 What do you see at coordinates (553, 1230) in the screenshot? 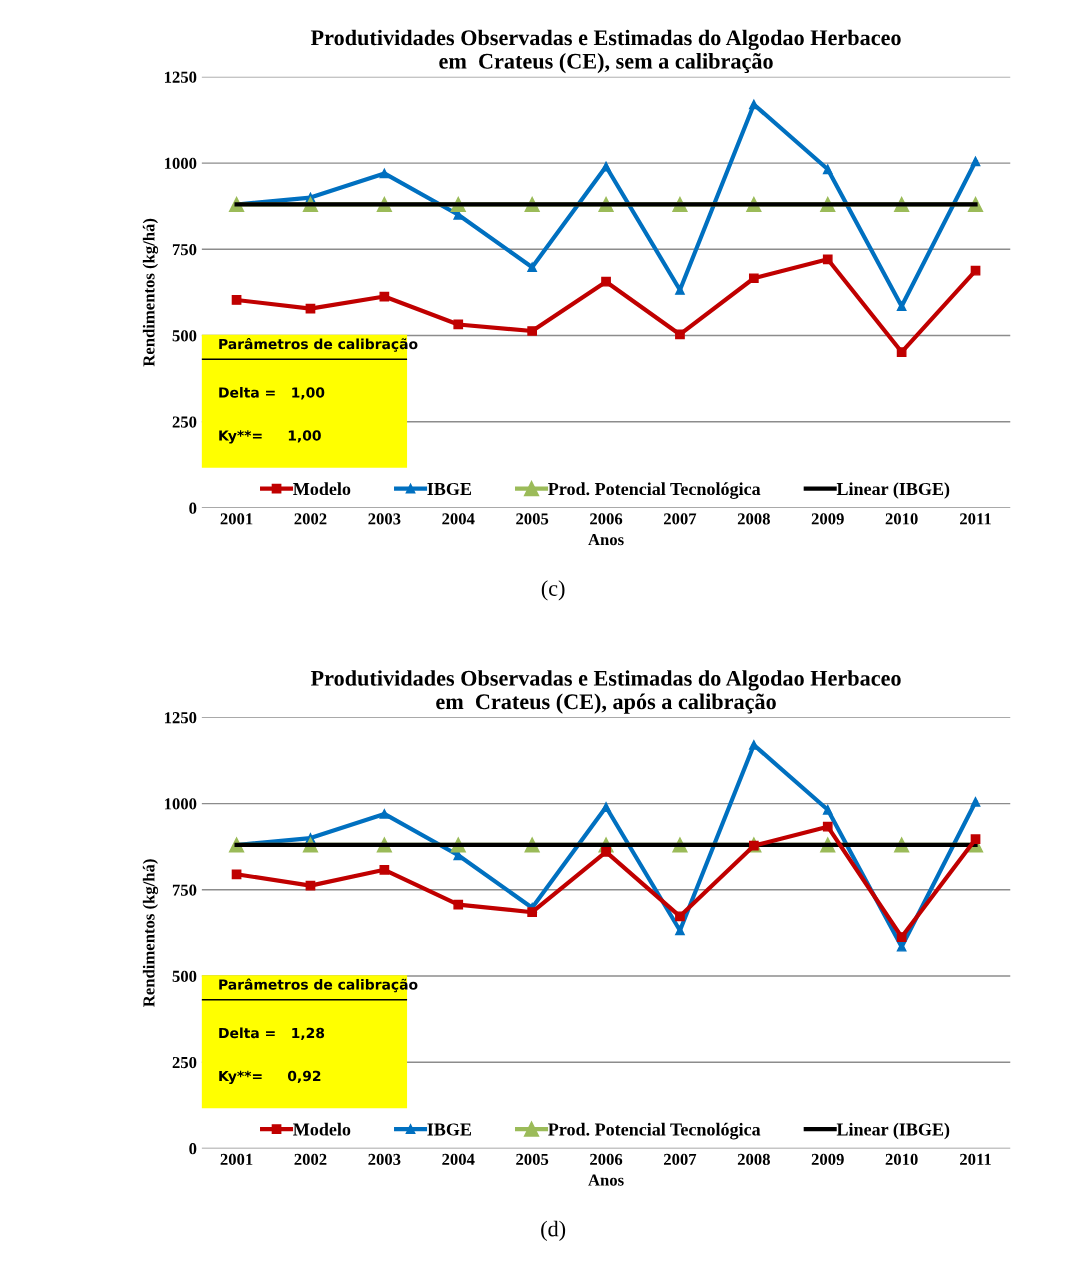
I see `text: (d)` at bounding box center [553, 1230].